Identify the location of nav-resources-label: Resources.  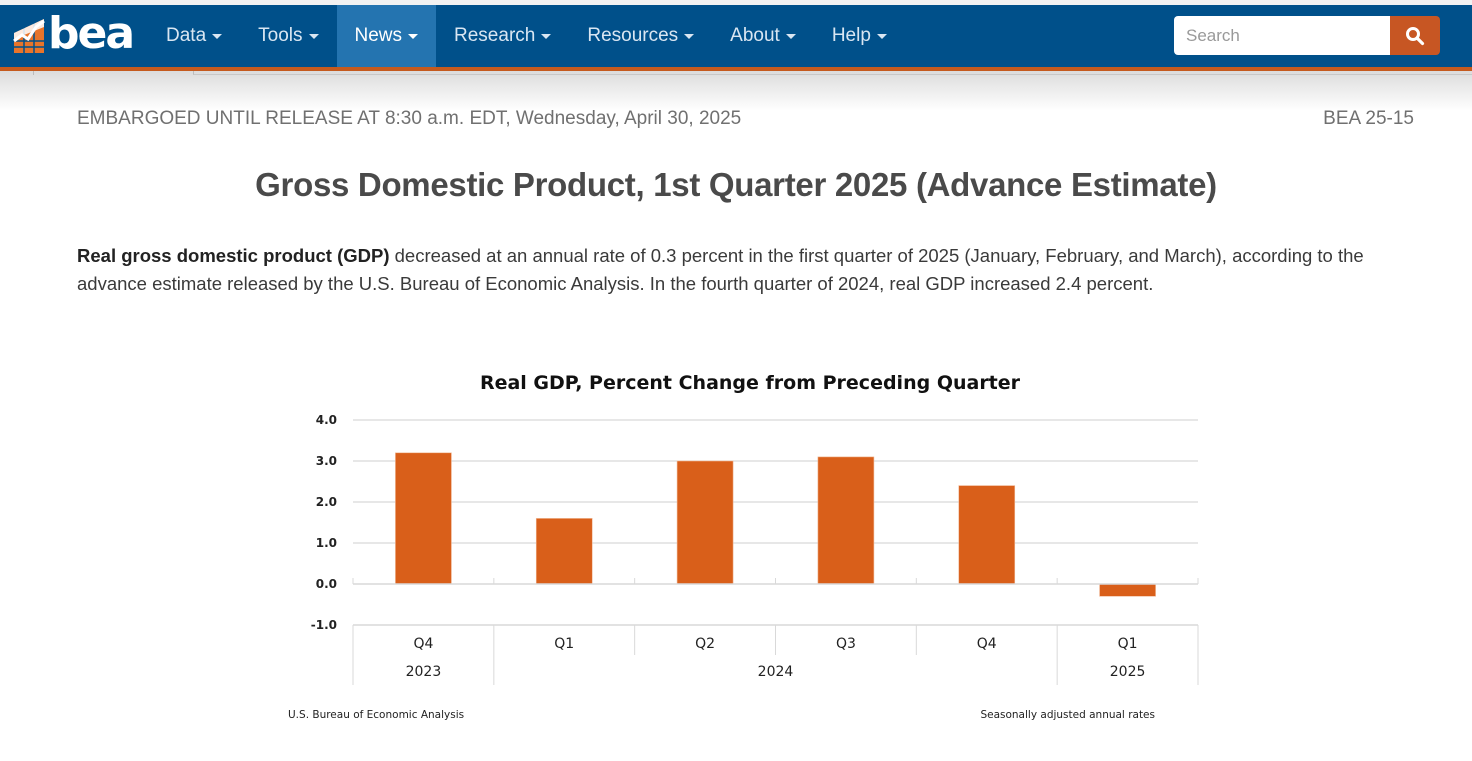
(633, 35).